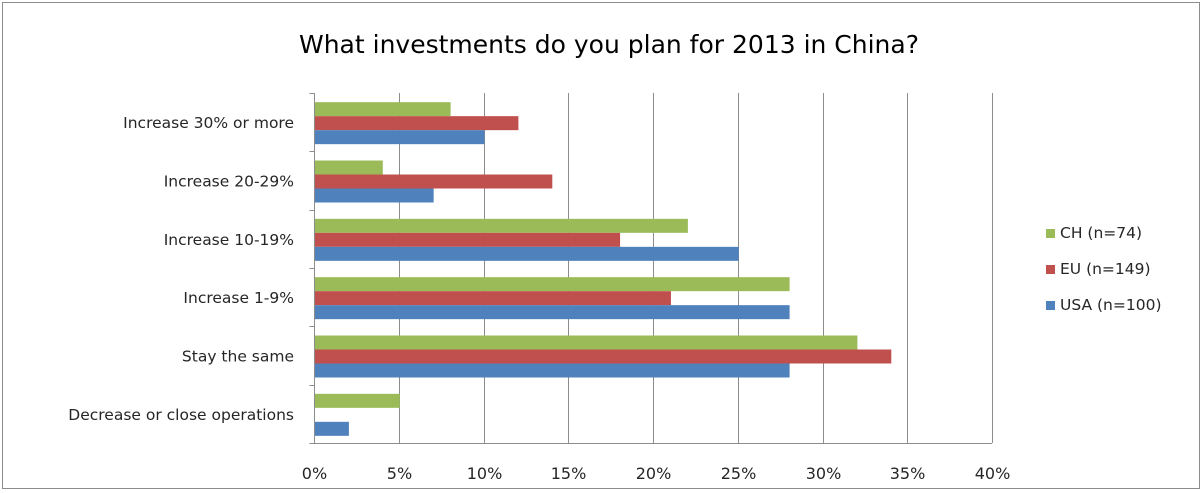 This screenshot has width=1204, height=493. Describe the element at coordinates (1101, 233) in the screenshot. I see `legend-label: CH (n=74)` at that location.